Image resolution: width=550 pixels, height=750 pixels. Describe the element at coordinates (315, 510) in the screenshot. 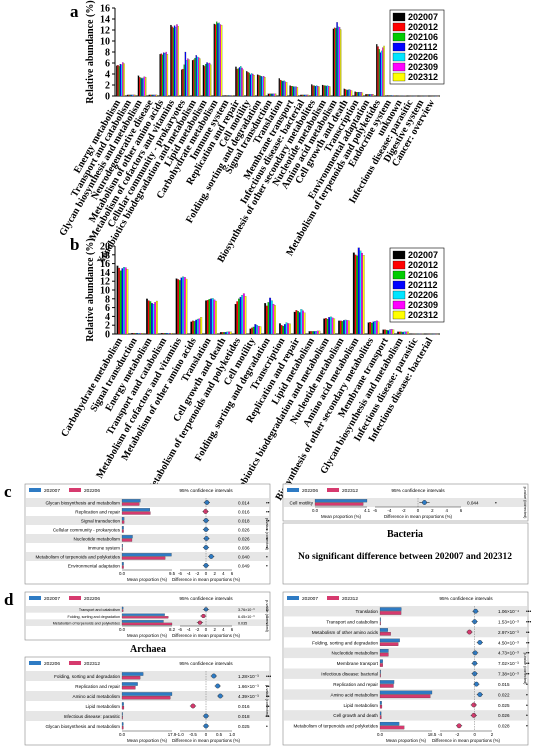

I see `mean-axis-tick: 0.0` at that location.